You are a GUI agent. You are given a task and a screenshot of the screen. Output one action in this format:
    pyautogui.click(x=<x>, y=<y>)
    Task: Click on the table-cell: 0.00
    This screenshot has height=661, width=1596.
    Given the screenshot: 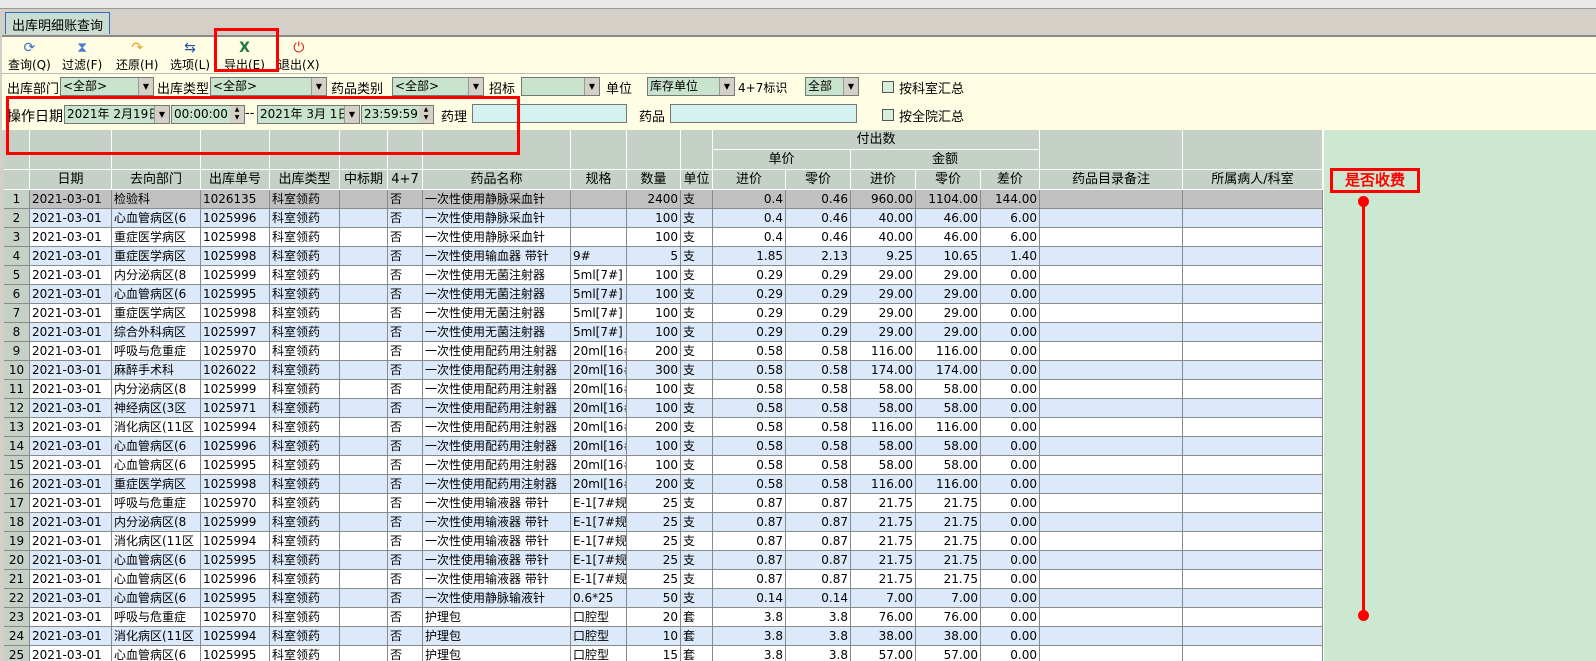 What is the action you would take?
    pyautogui.click(x=1010, y=503)
    